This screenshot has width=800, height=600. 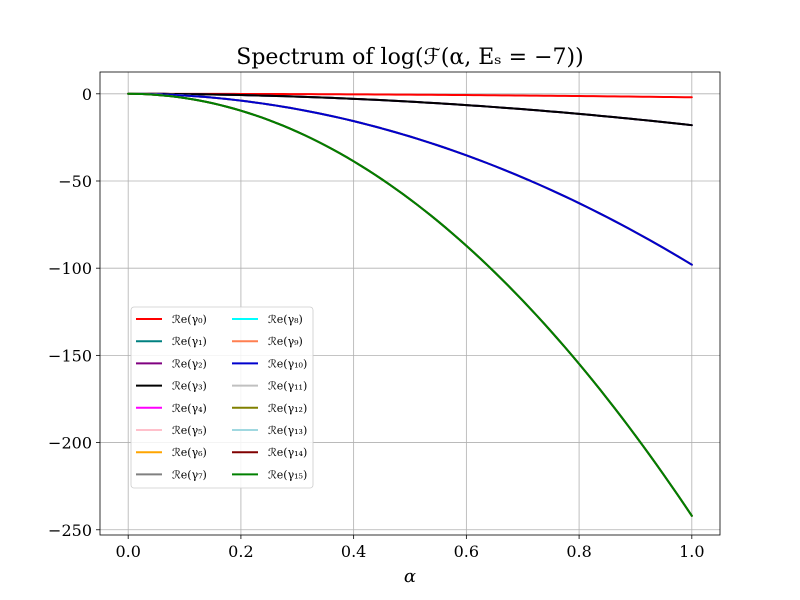 I want to click on legend-label: ℛe(γ₃), so click(x=189, y=386).